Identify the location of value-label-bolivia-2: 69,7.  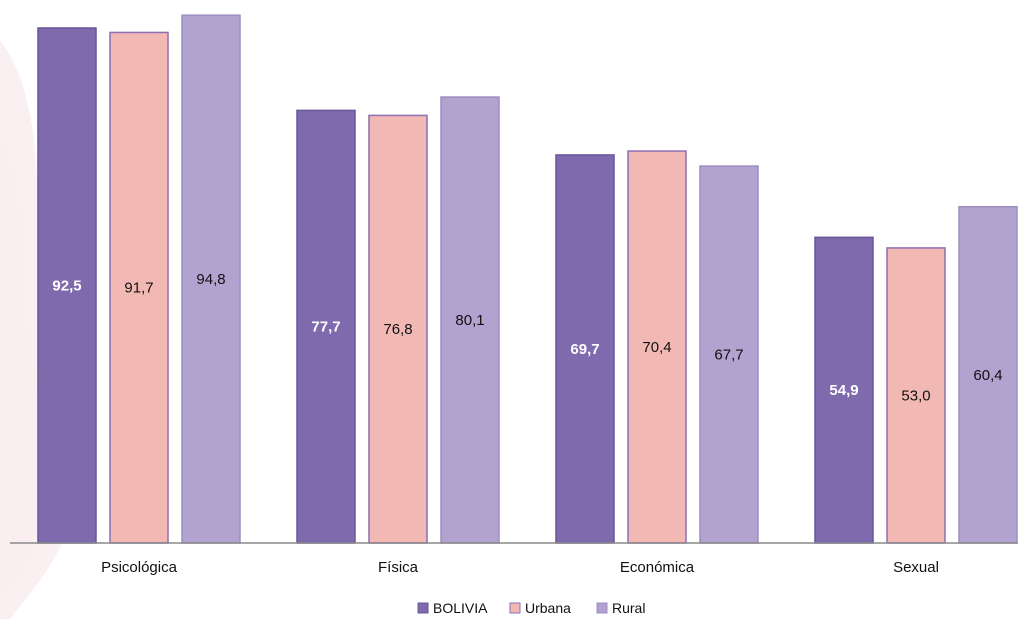
(584, 349).